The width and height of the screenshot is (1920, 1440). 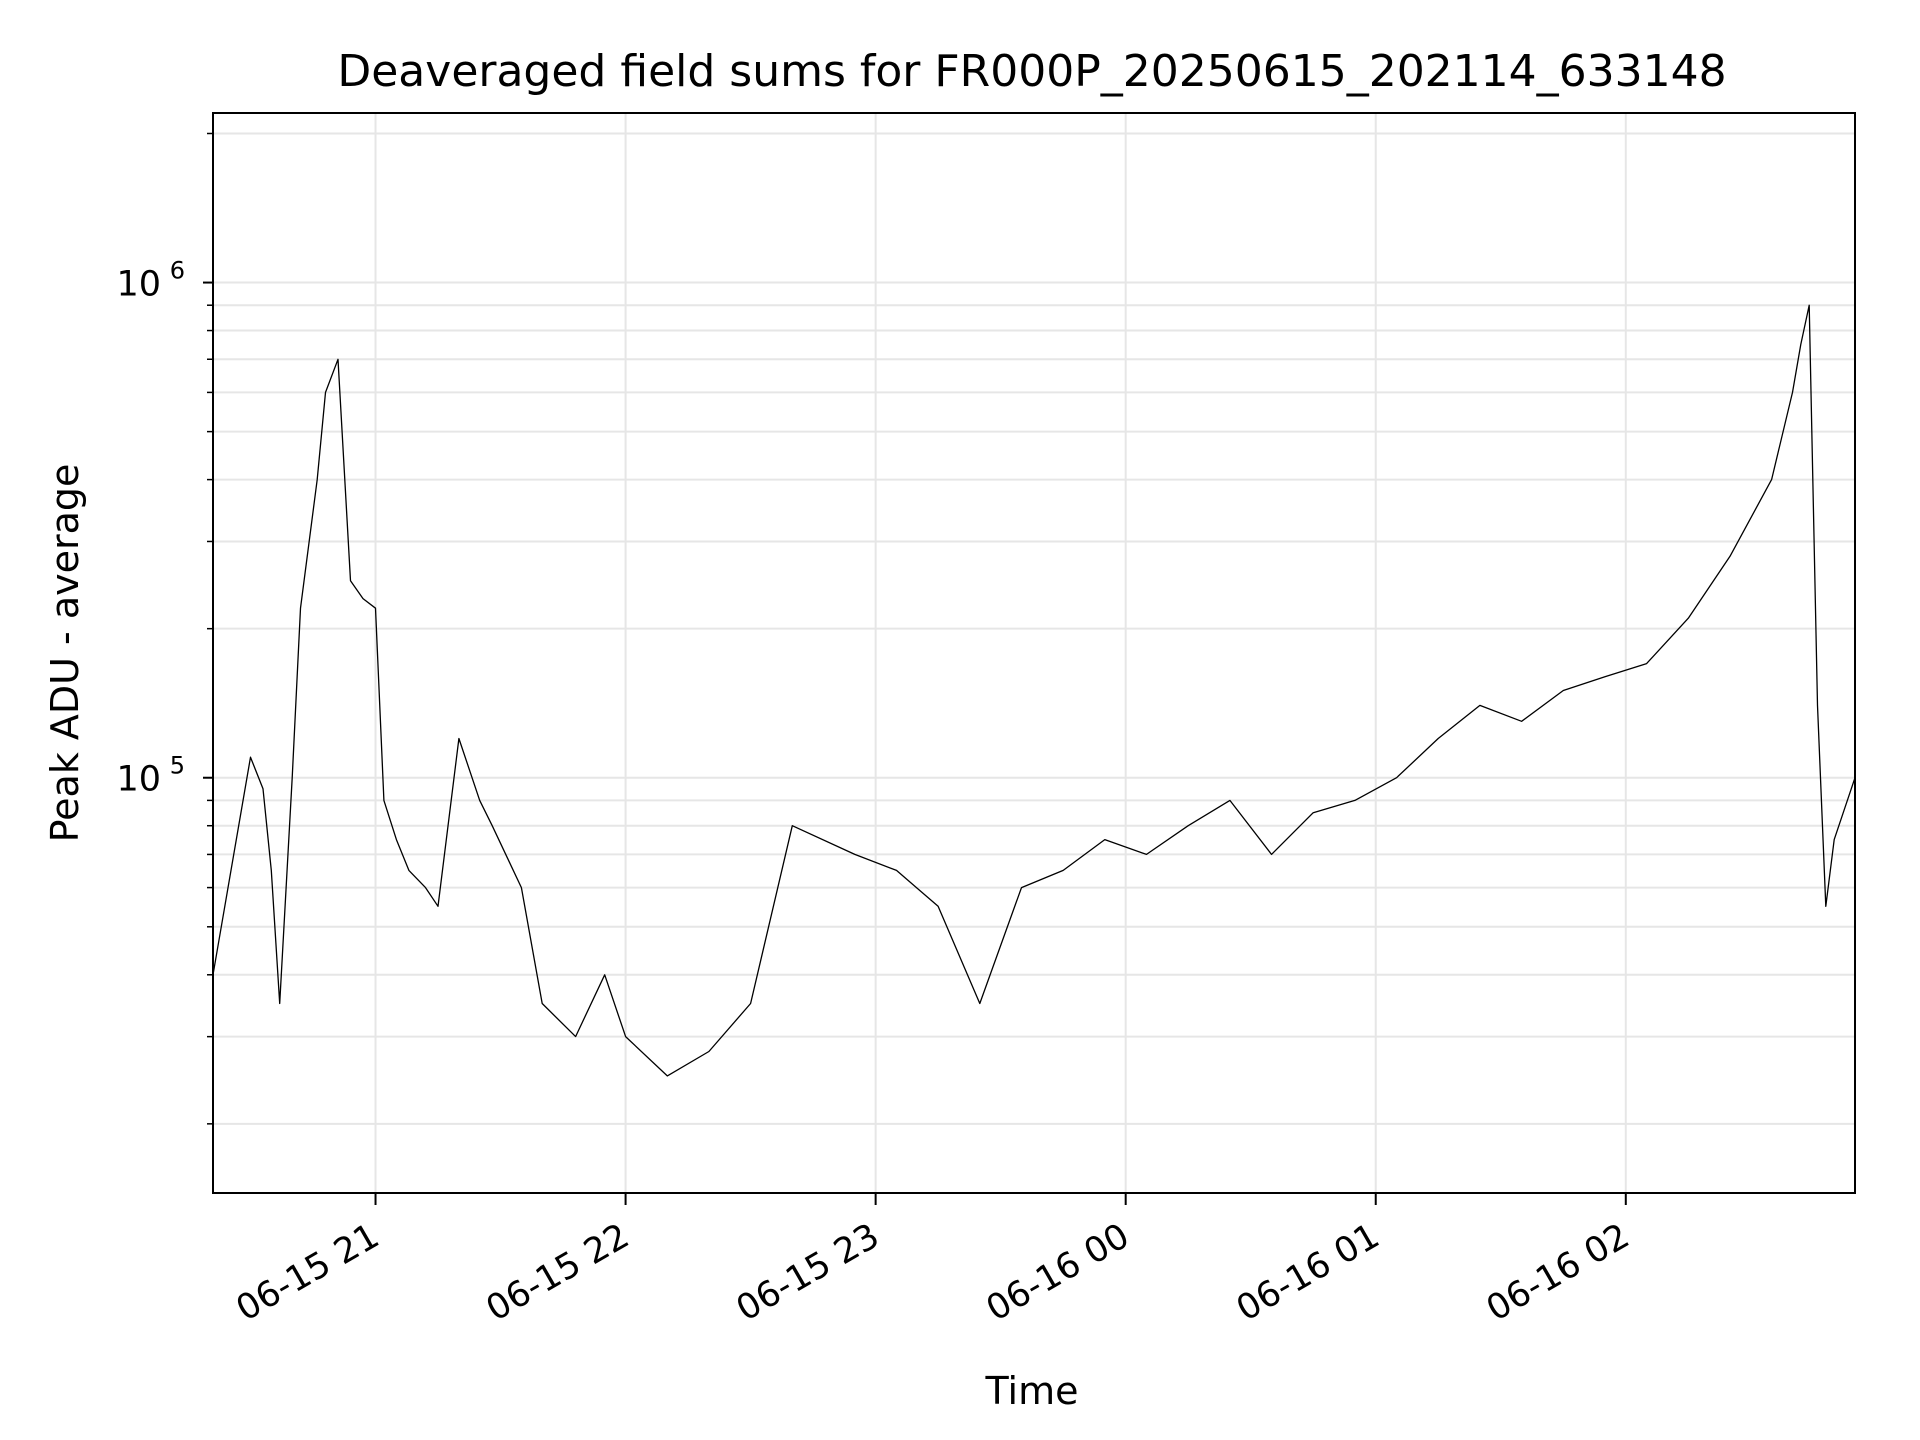 I want to click on y-axis: 10 5 10 6, so click(x=164, y=628).